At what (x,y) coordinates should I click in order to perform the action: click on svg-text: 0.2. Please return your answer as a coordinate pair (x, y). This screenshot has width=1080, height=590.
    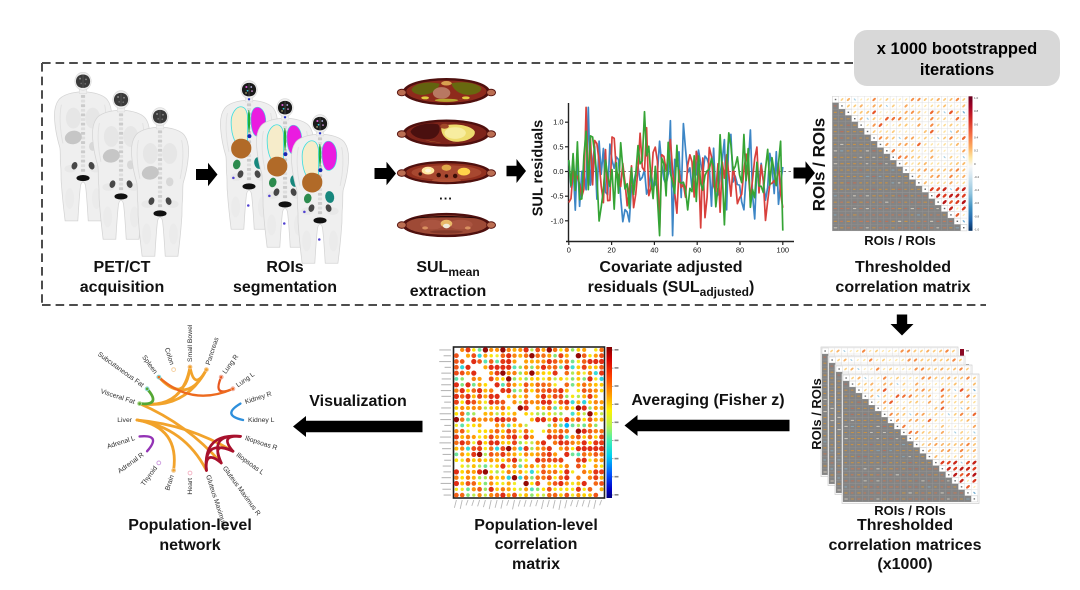
    Looking at the image, I should click on (976, 151).